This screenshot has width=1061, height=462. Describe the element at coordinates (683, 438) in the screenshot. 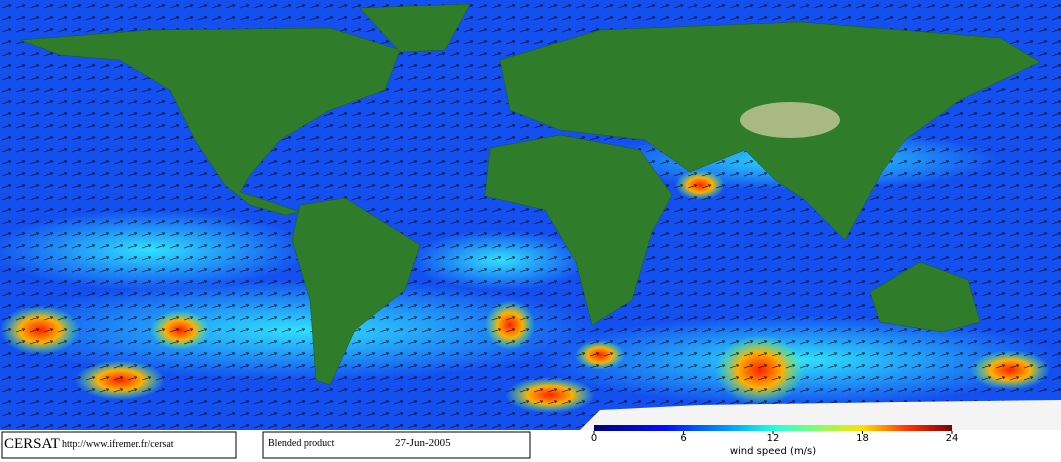

I see `colorbar-tick-label: 6` at that location.